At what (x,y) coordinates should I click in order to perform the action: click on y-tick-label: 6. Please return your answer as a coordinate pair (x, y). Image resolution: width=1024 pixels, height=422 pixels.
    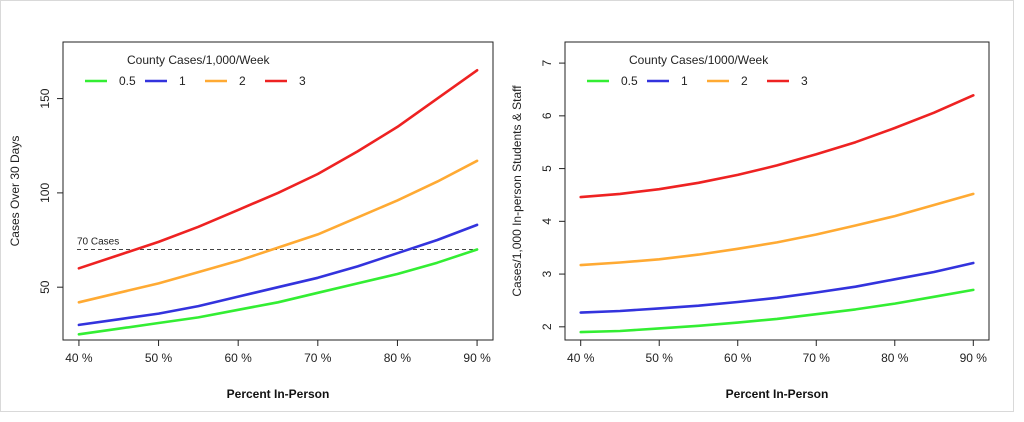
    Looking at the image, I should click on (547, 115).